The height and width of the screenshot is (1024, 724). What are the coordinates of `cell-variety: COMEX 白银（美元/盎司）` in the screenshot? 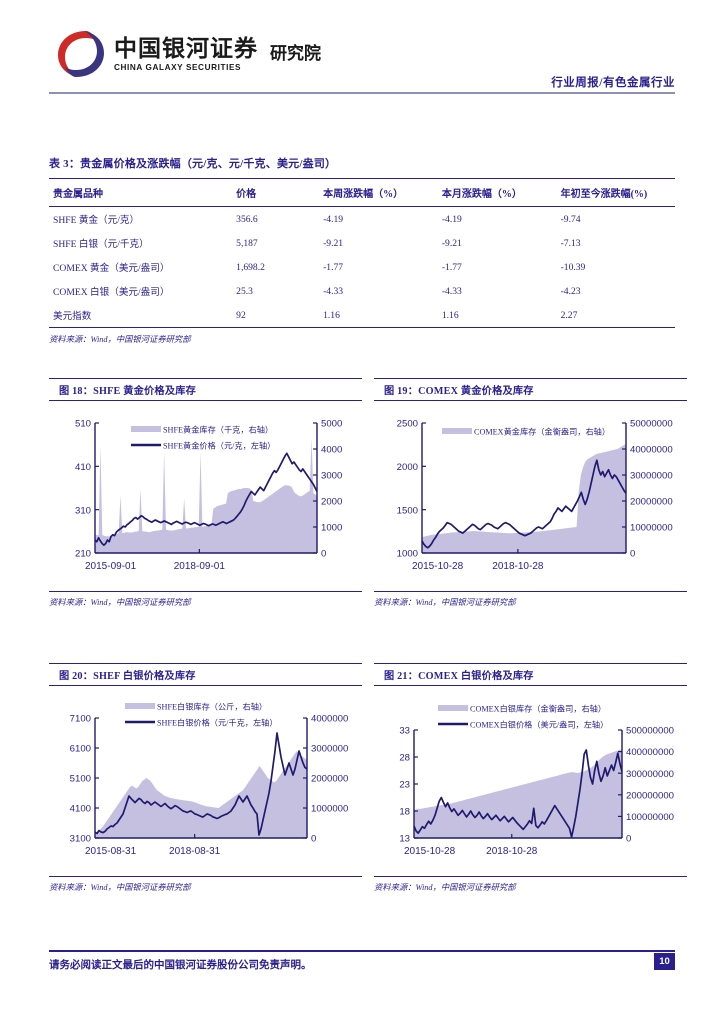 It's located at (111, 292).